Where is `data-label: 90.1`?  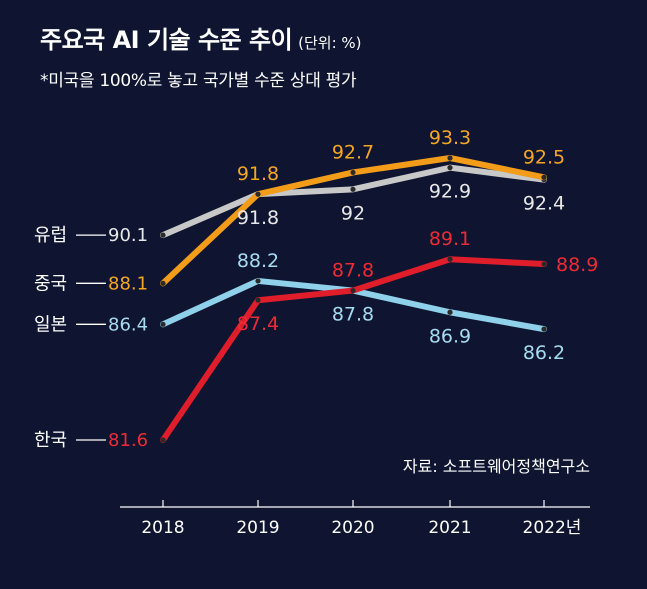 data-label: 90.1 is located at coordinates (128, 235).